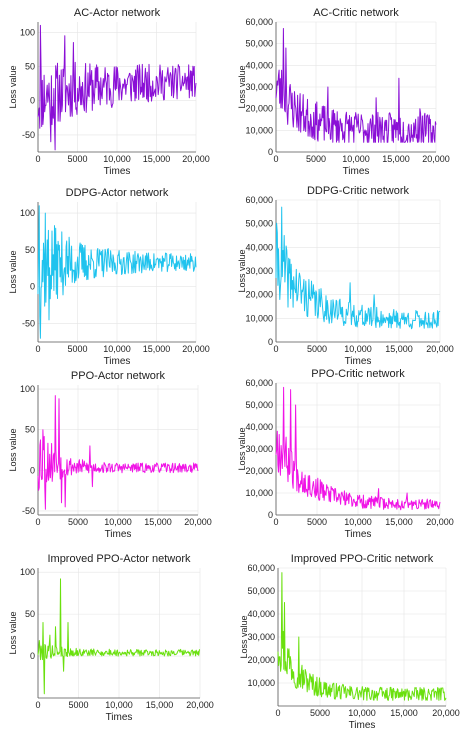  I want to click on chart-6-series-line, so click(358, 448).